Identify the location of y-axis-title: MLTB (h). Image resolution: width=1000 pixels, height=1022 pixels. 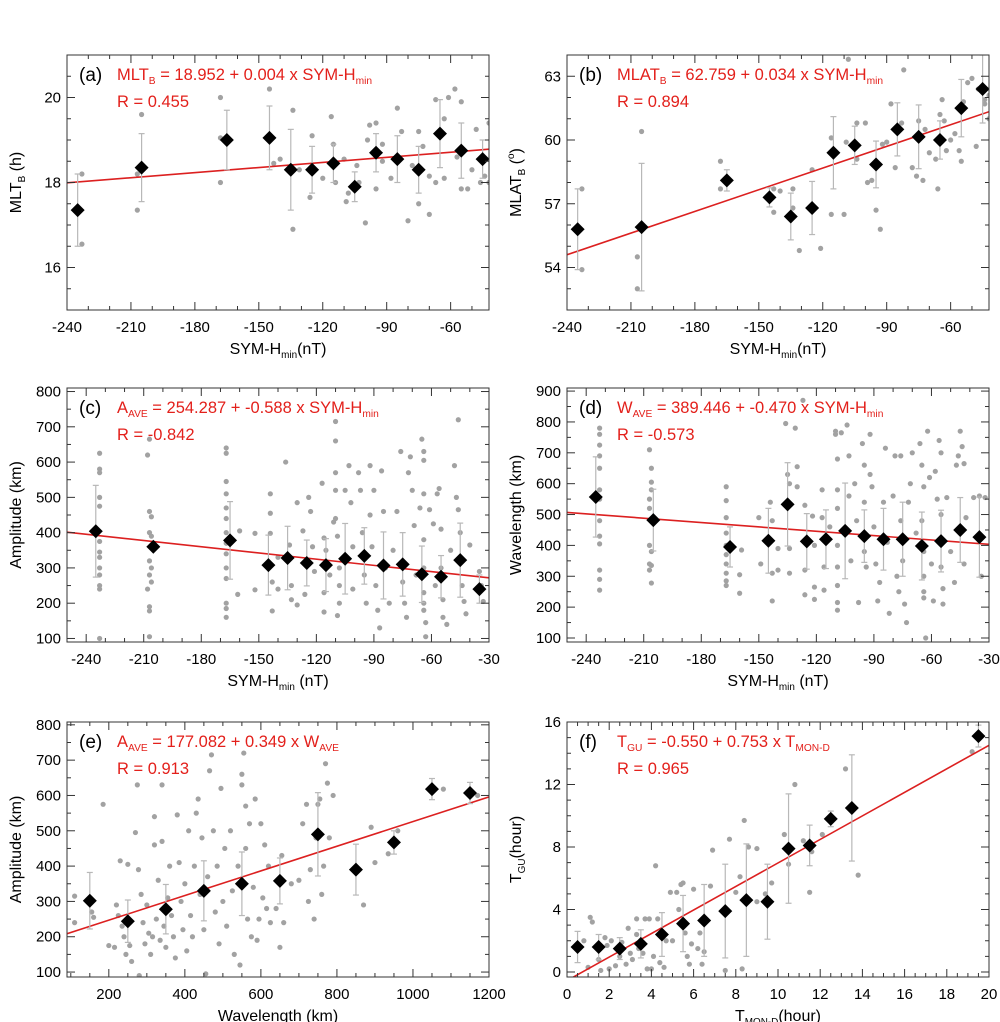
(18, 182).